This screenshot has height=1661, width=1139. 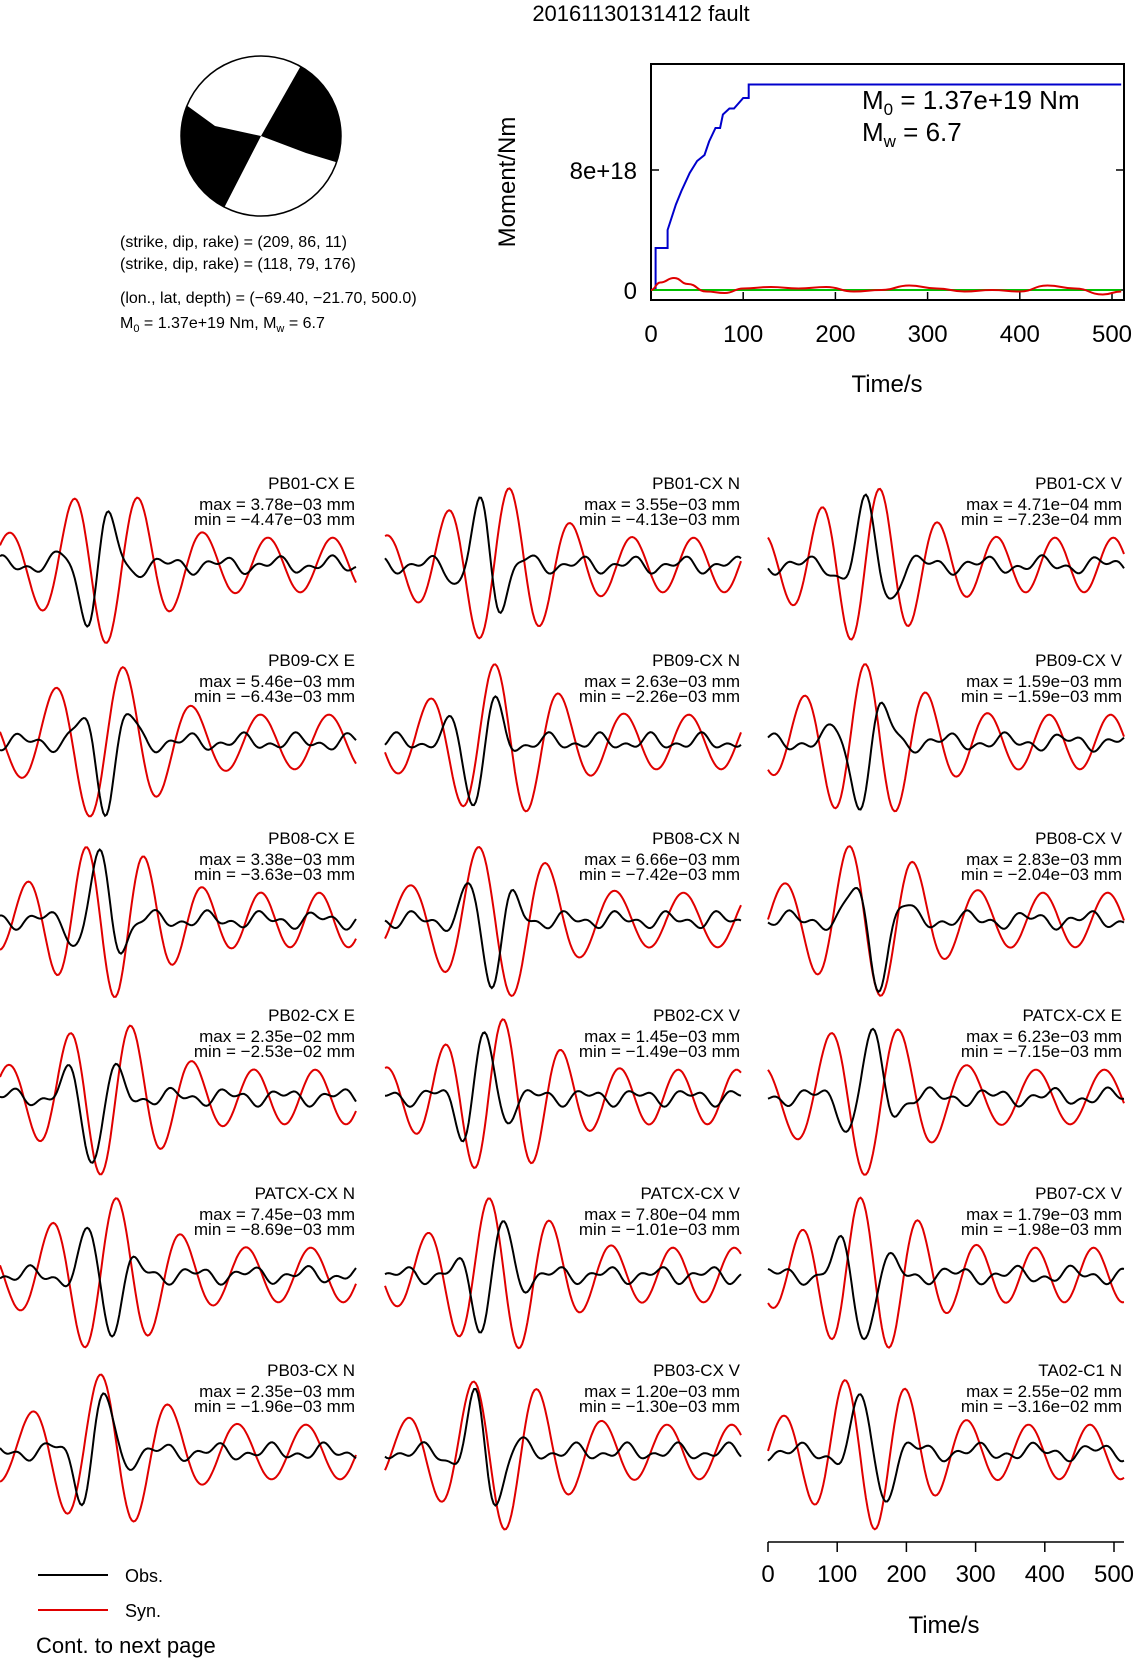 What do you see at coordinates (837, 1574) in the screenshot?
I see `waveform-x-tick-label: 100` at bounding box center [837, 1574].